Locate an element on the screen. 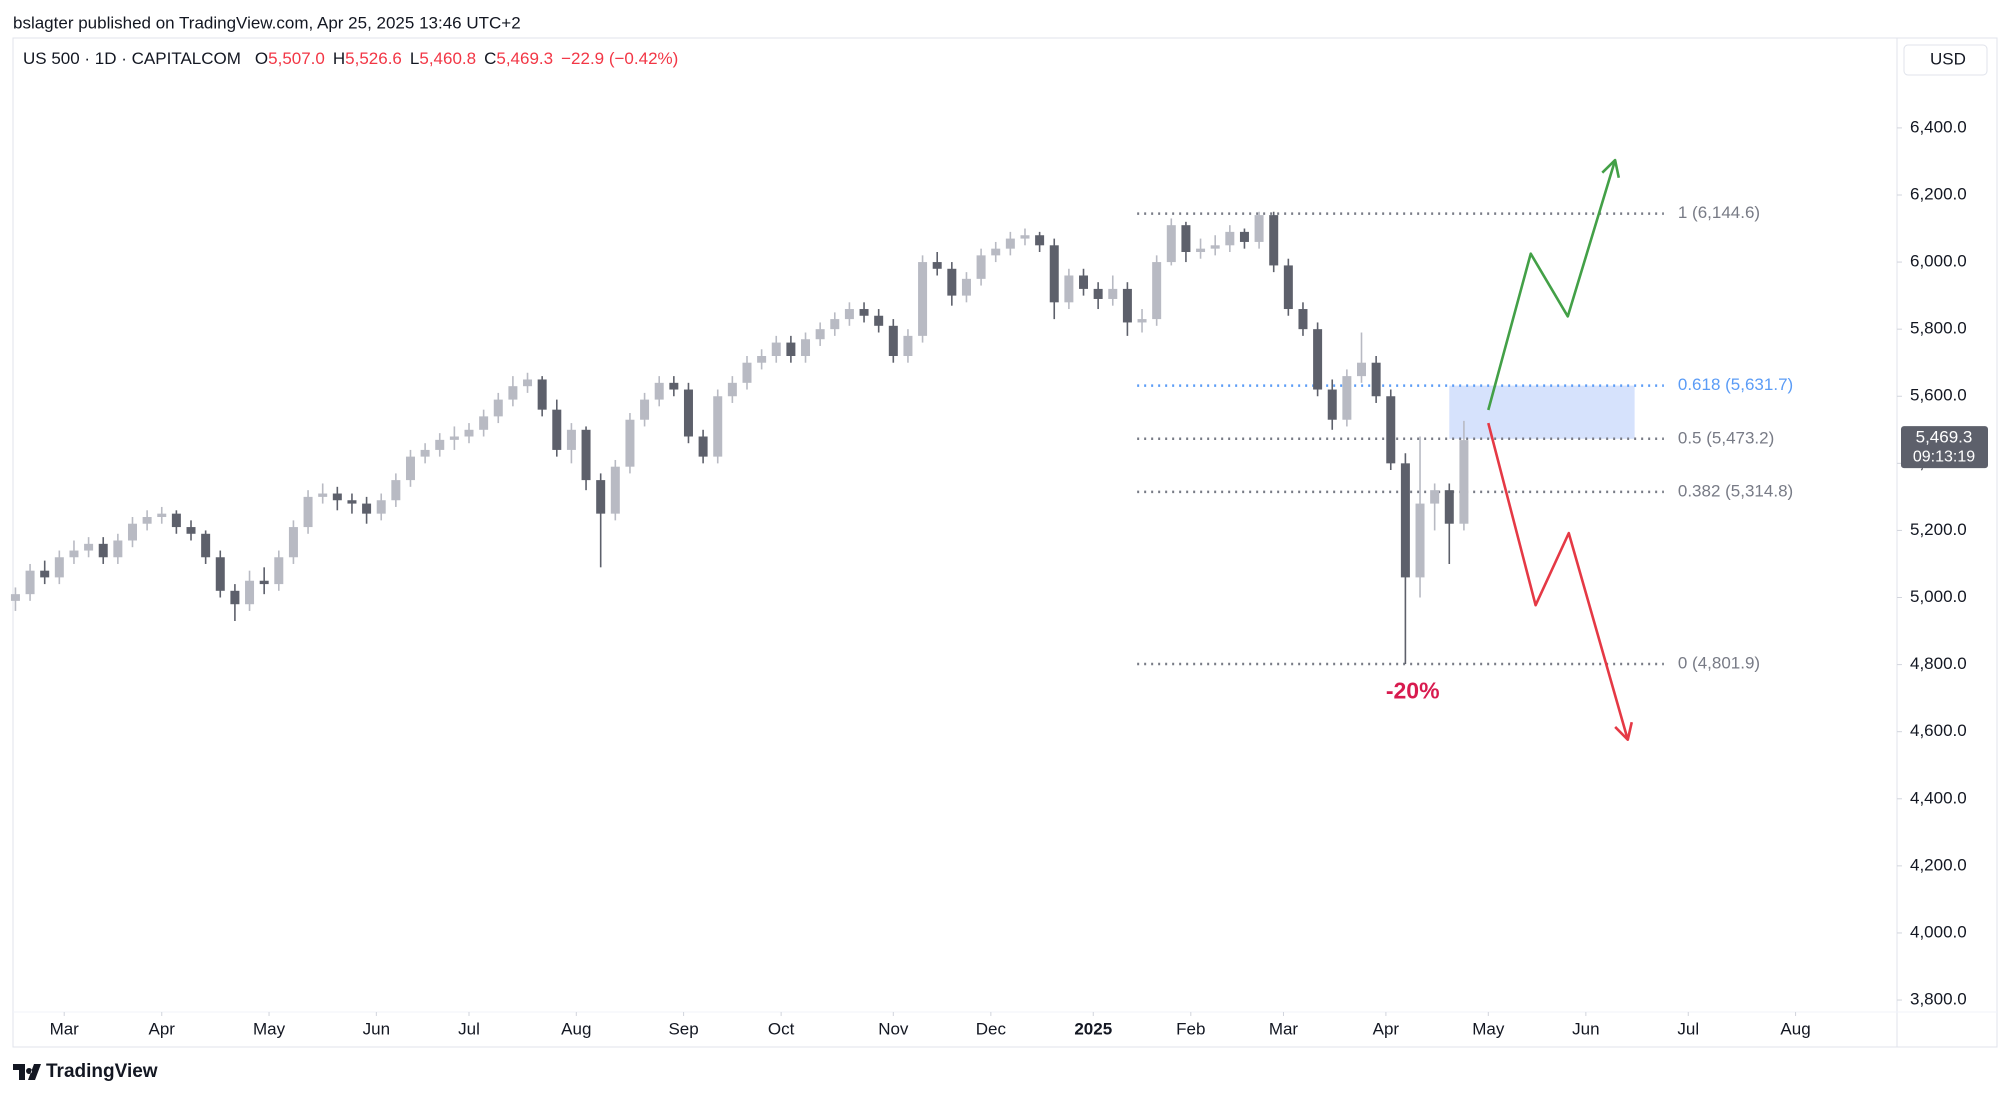 The image size is (2000, 1095). x-tick-label: May is located at coordinates (1488, 1028).